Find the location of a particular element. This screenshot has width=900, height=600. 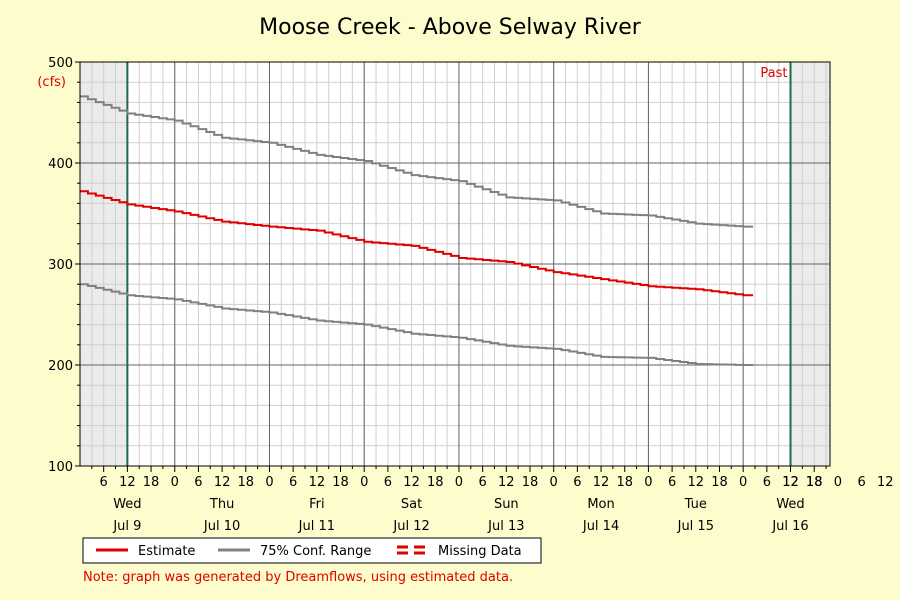

legend: Estimate 75% Conf. Range Missing Data is located at coordinates (312, 550).